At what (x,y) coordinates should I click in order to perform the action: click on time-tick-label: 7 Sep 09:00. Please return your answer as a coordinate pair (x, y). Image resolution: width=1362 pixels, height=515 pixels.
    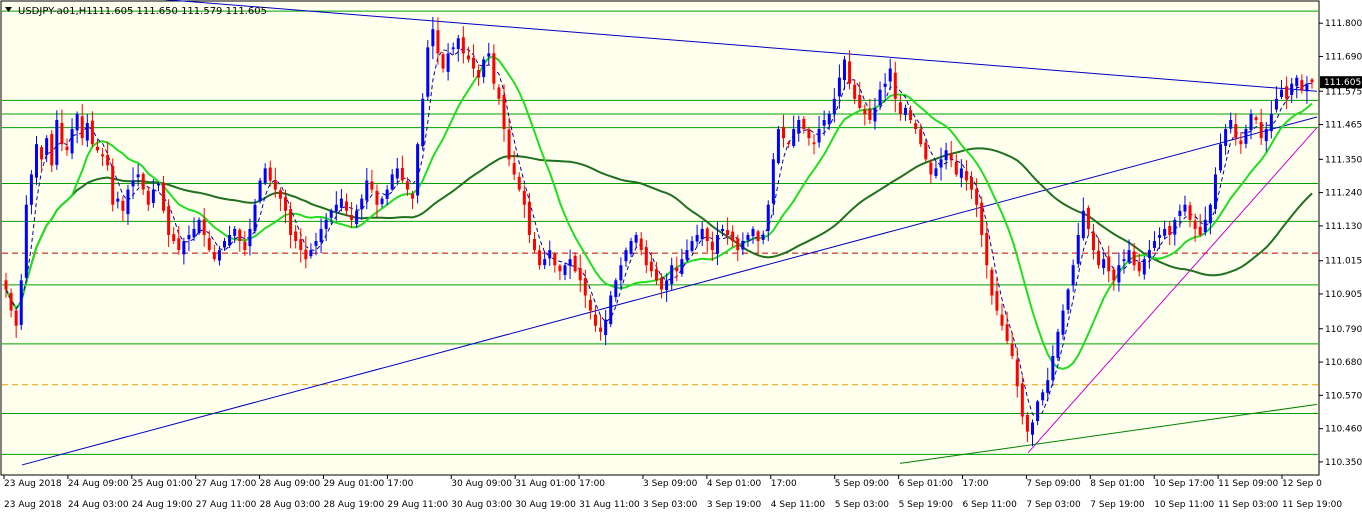
    Looking at the image, I should click on (1053, 484).